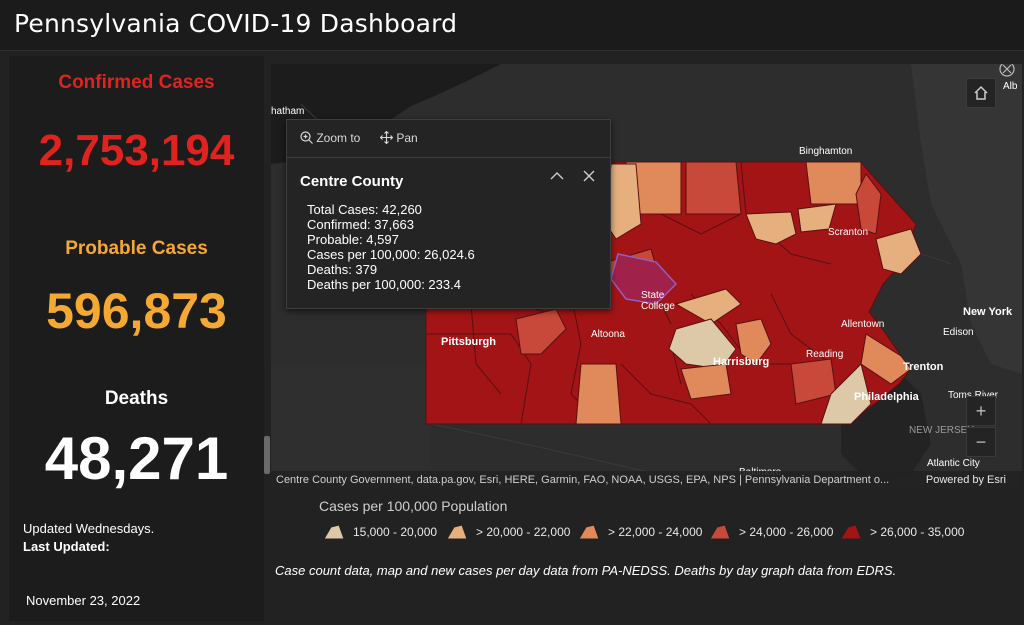 The width and height of the screenshot is (1024, 625). Describe the element at coordinates (352, 181) in the screenshot. I see `popup-title: Centre County` at that location.